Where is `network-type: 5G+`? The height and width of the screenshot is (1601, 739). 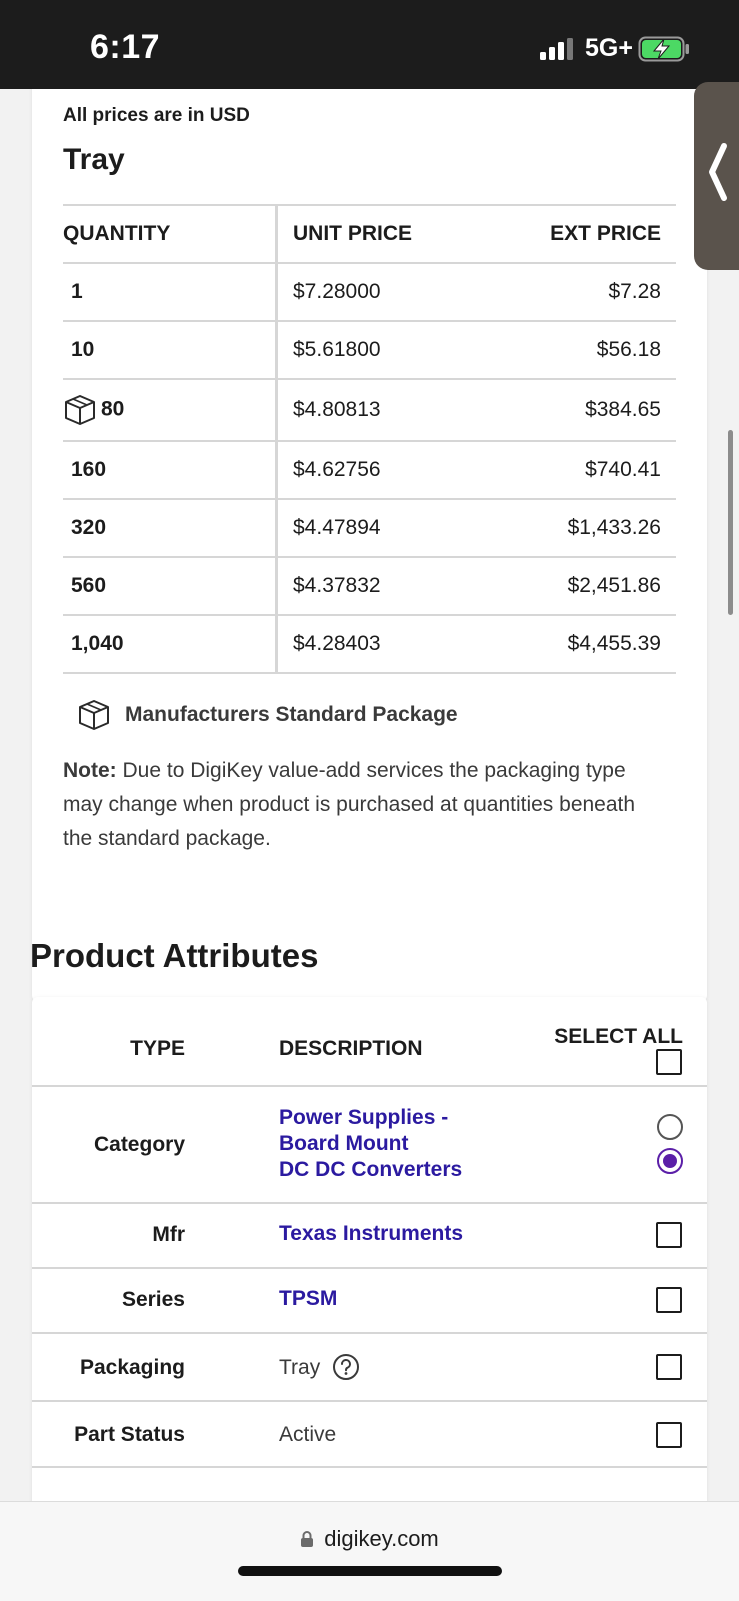
network-type: 5G+ is located at coordinates (609, 48).